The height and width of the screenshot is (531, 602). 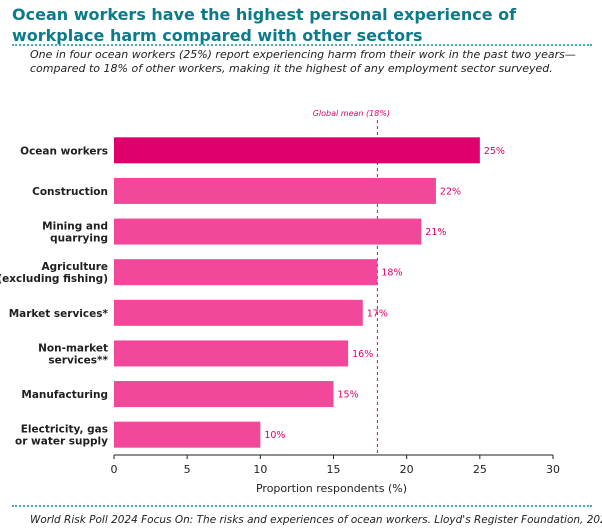 I want to click on bar-value-label: 25%, so click(x=494, y=151).